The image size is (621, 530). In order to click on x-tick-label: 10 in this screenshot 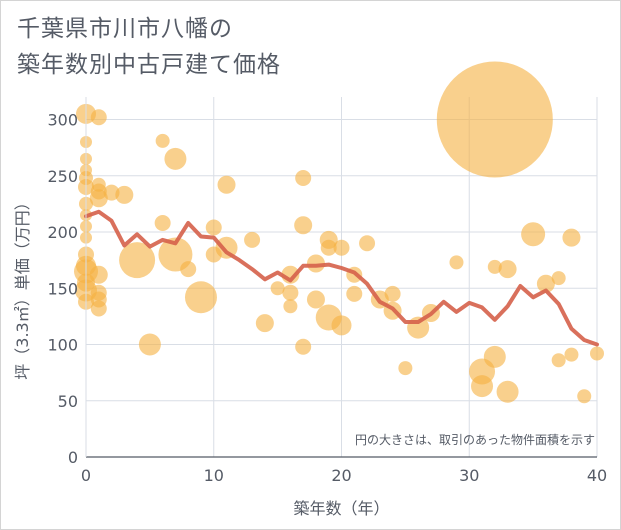, I will do `click(214, 475)`.